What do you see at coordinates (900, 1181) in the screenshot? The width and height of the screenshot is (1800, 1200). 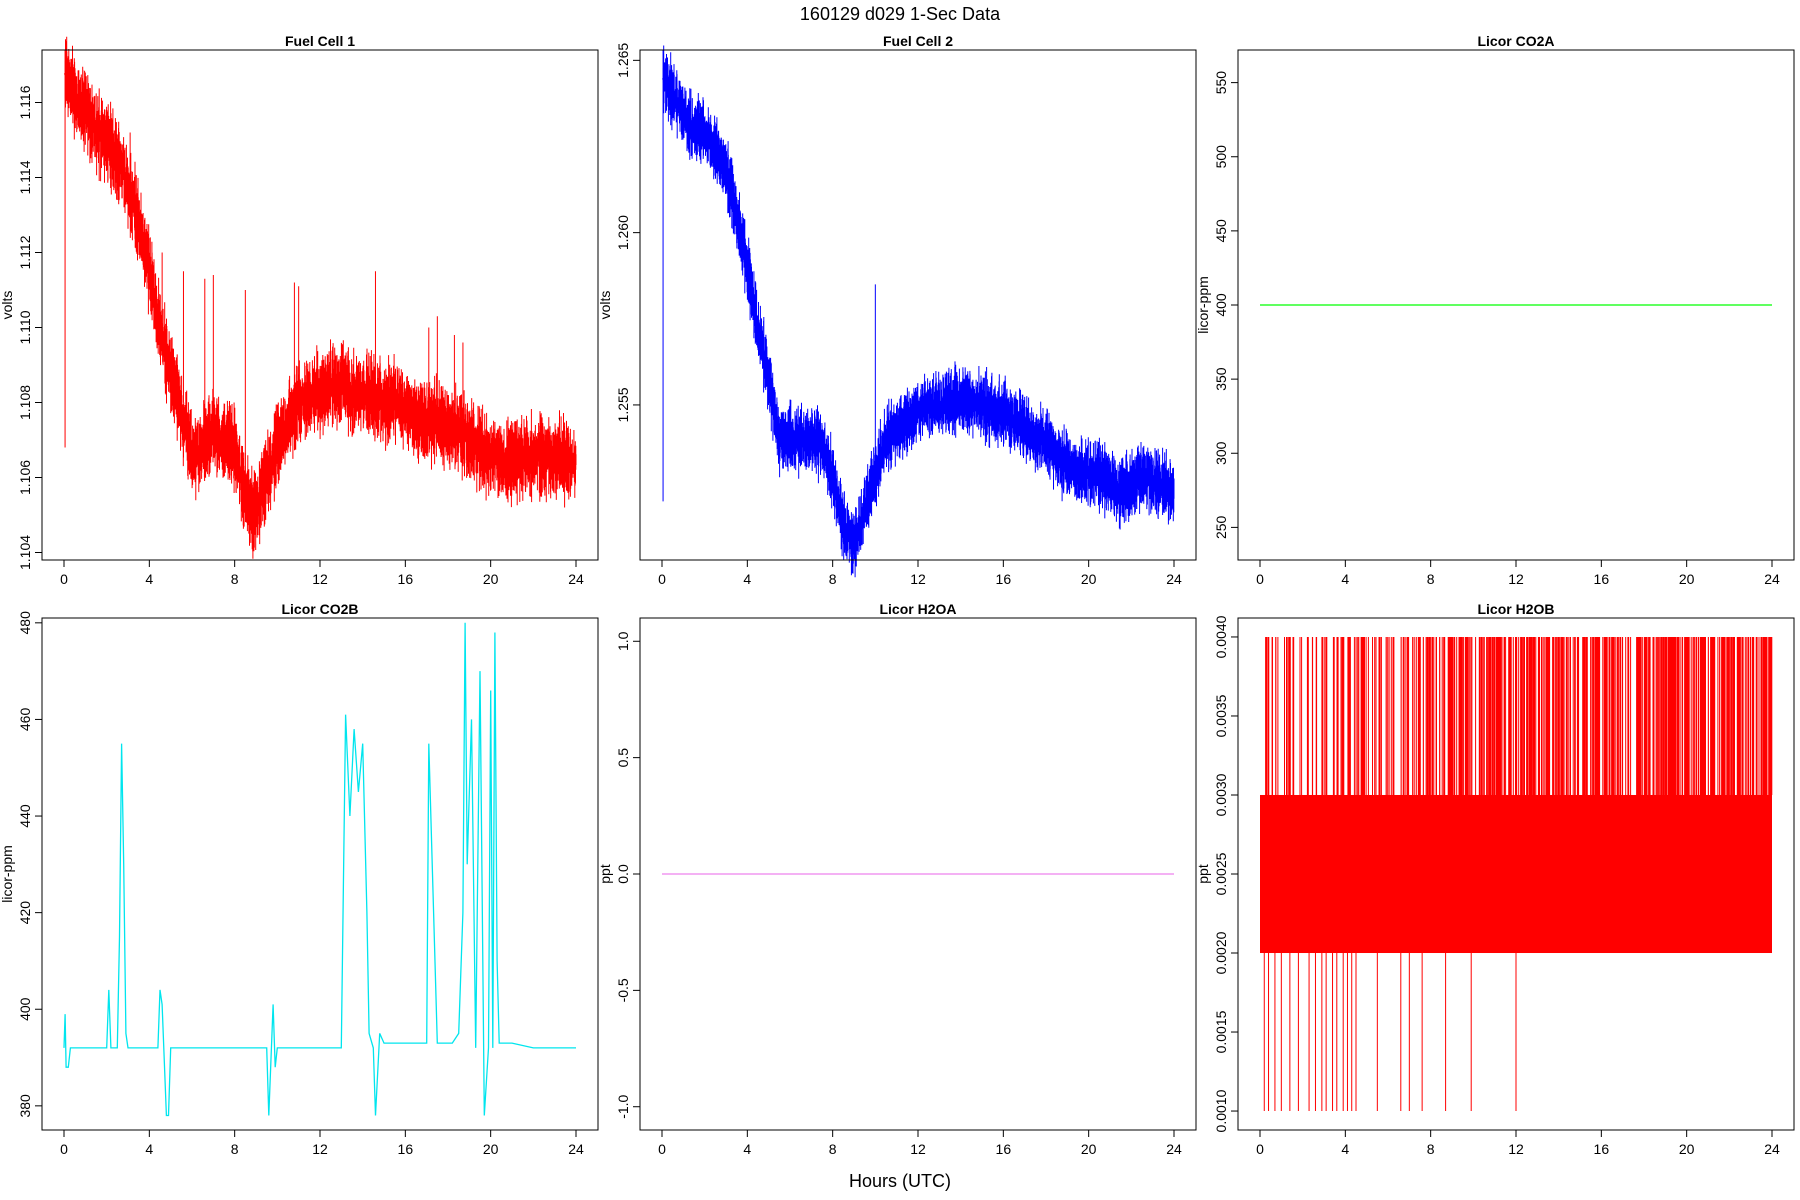 I see `x-axis-label: Hours (UTC)` at bounding box center [900, 1181].